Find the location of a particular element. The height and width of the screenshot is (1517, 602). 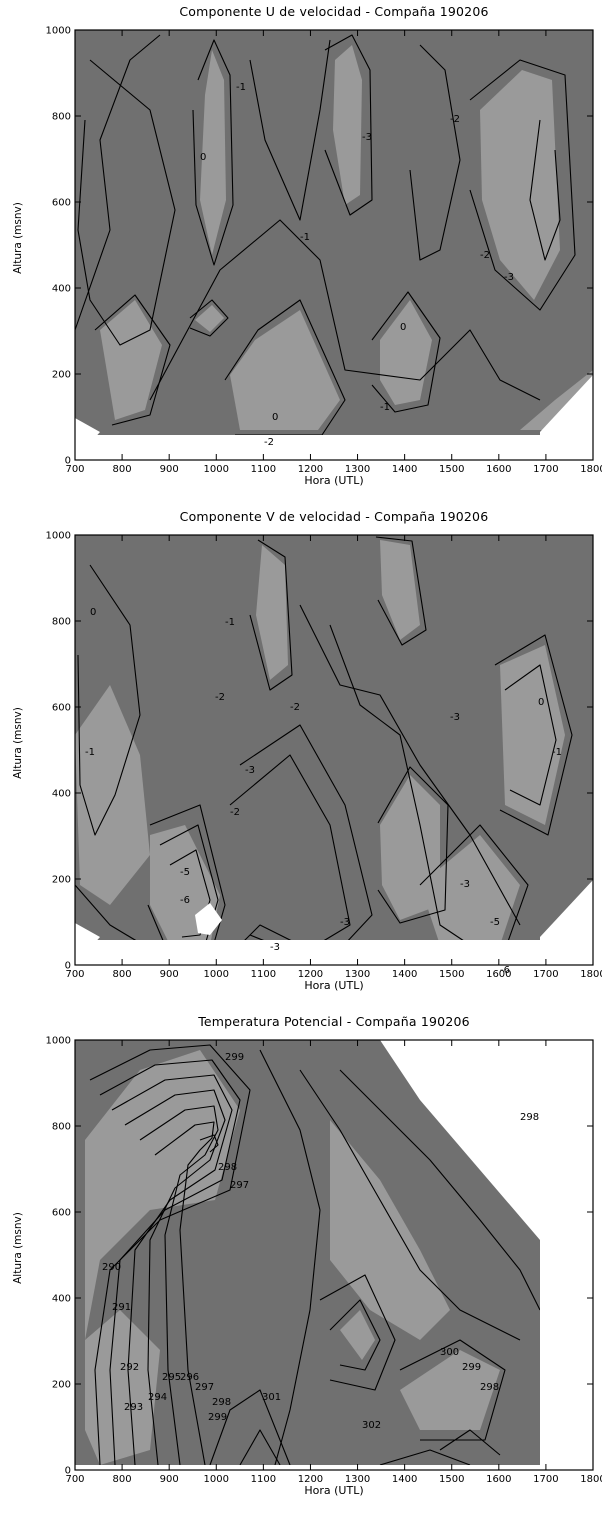

contour-label: 294 is located at coordinates (157, 1397).